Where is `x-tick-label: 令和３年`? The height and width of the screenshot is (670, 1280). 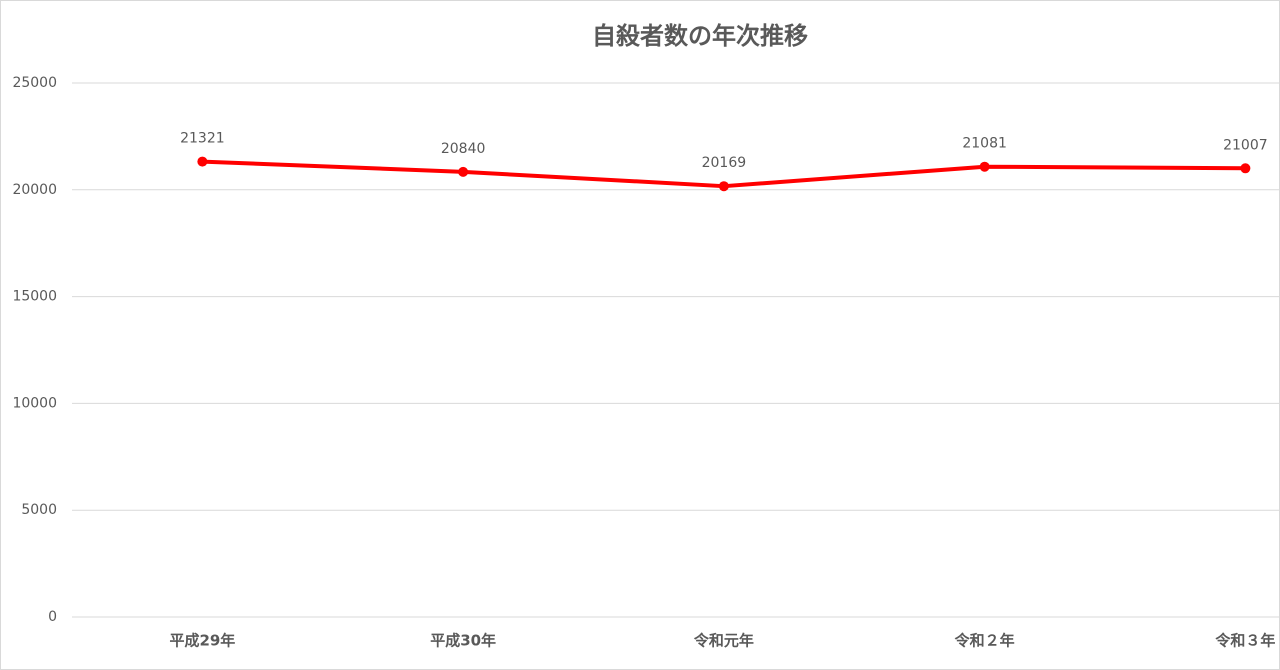
x-tick-label: 令和３年 is located at coordinates (1245, 641).